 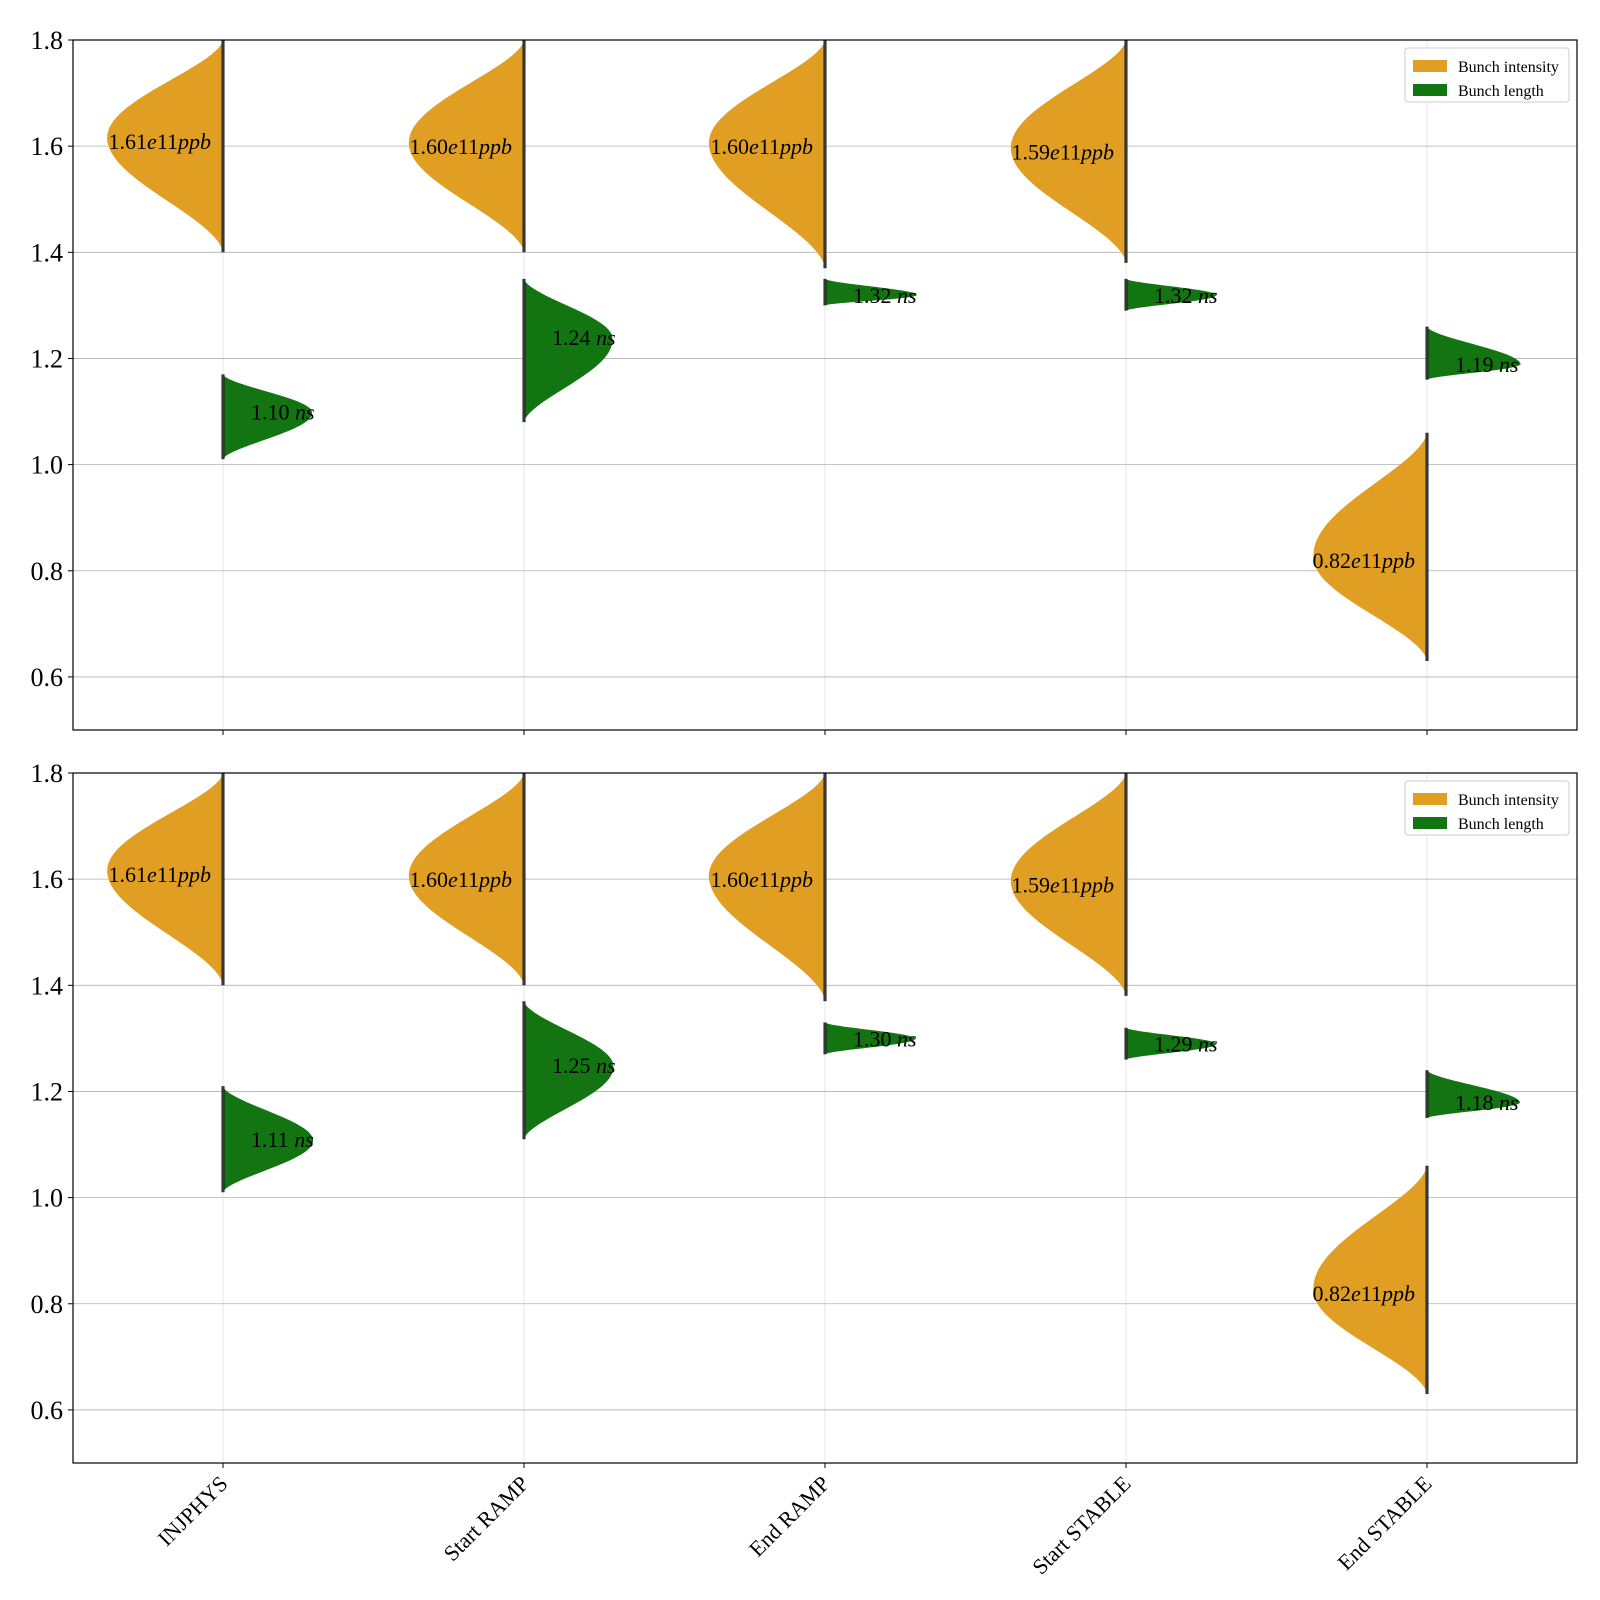 I want to click on length-value-label: 1.19 ns, so click(x=1487, y=364).